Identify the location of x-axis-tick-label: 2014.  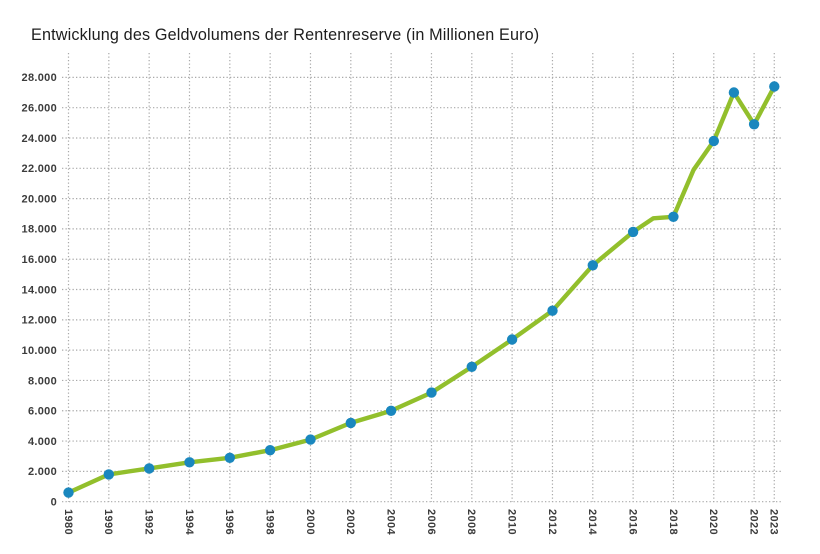
(592, 522).